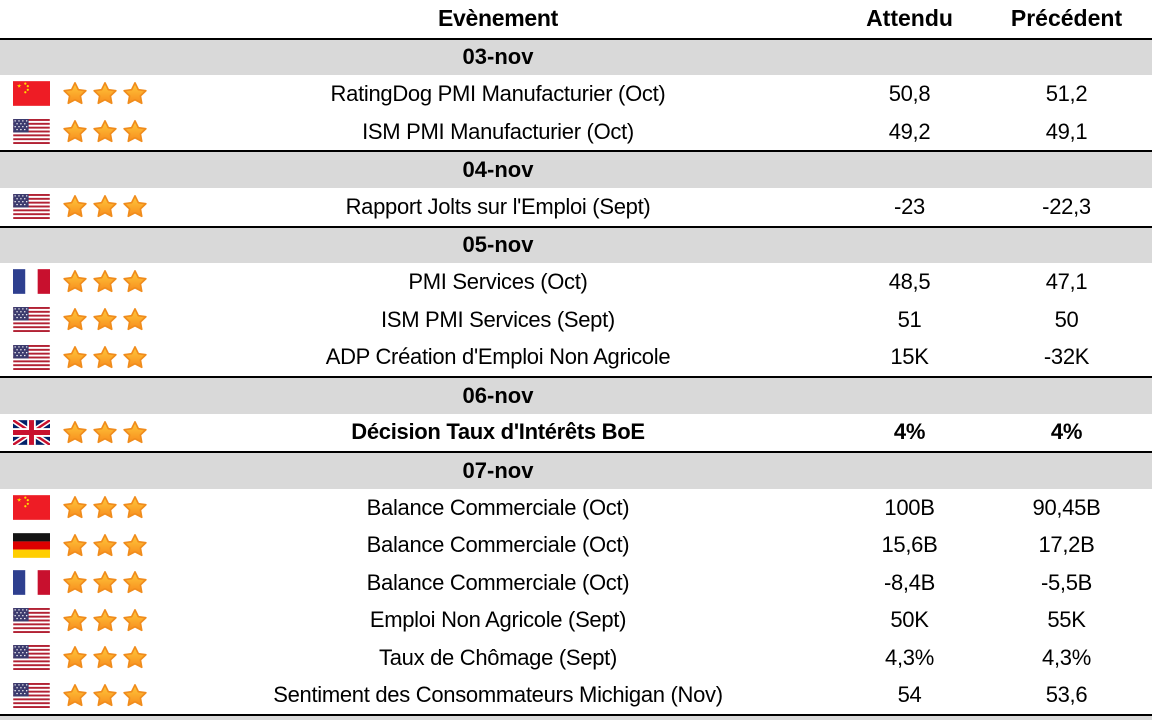  What do you see at coordinates (576, 470) in the screenshot?
I see `date-band-row: 07-nov` at bounding box center [576, 470].